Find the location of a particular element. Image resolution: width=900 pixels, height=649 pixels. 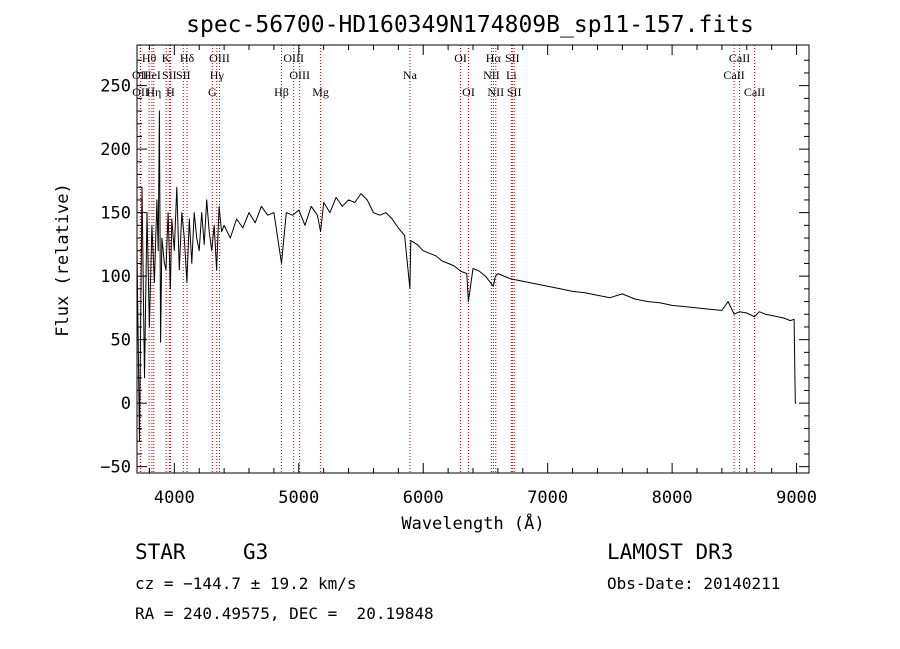

survey-name: LAMOST DR3 is located at coordinates (670, 552).